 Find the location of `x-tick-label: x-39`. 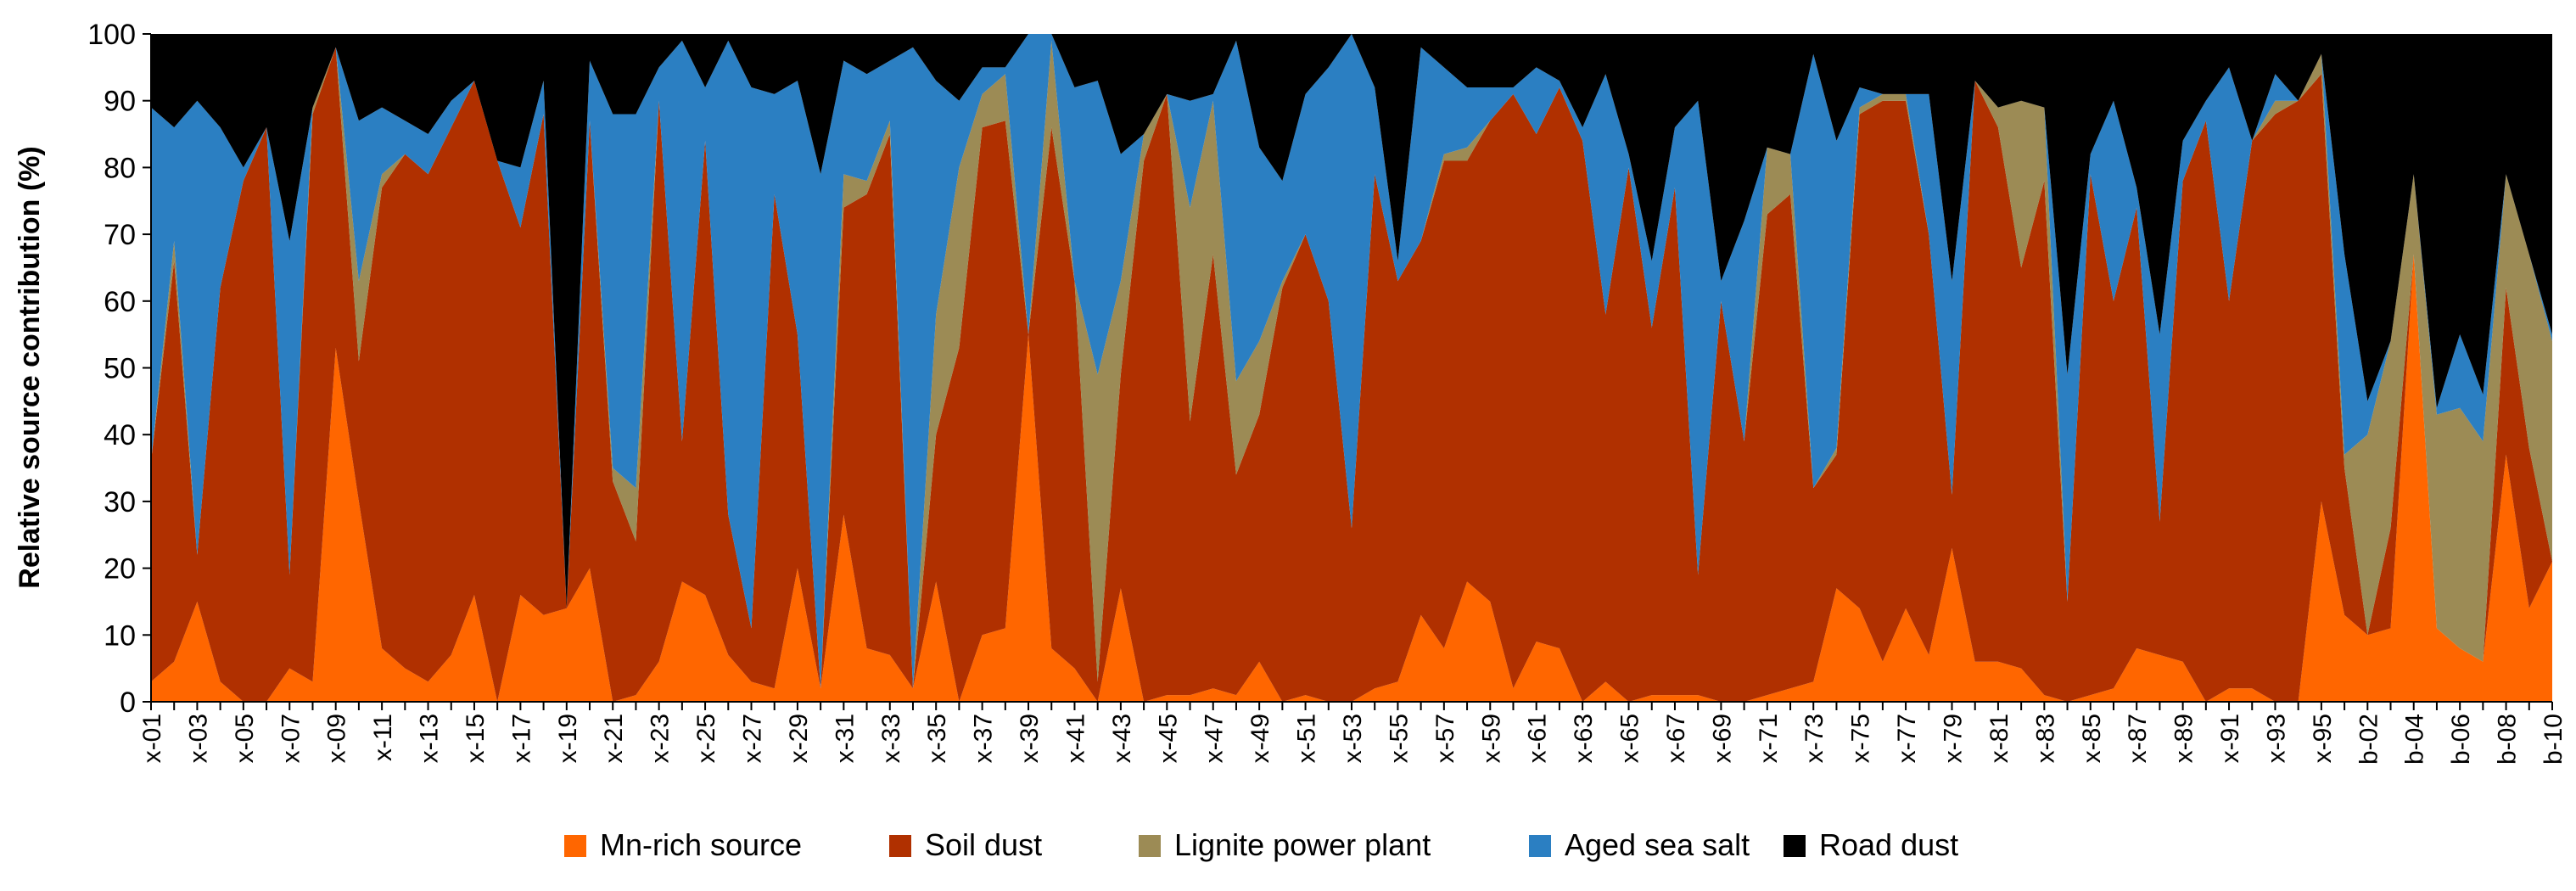

x-tick-label: x-39 is located at coordinates (1030, 738).